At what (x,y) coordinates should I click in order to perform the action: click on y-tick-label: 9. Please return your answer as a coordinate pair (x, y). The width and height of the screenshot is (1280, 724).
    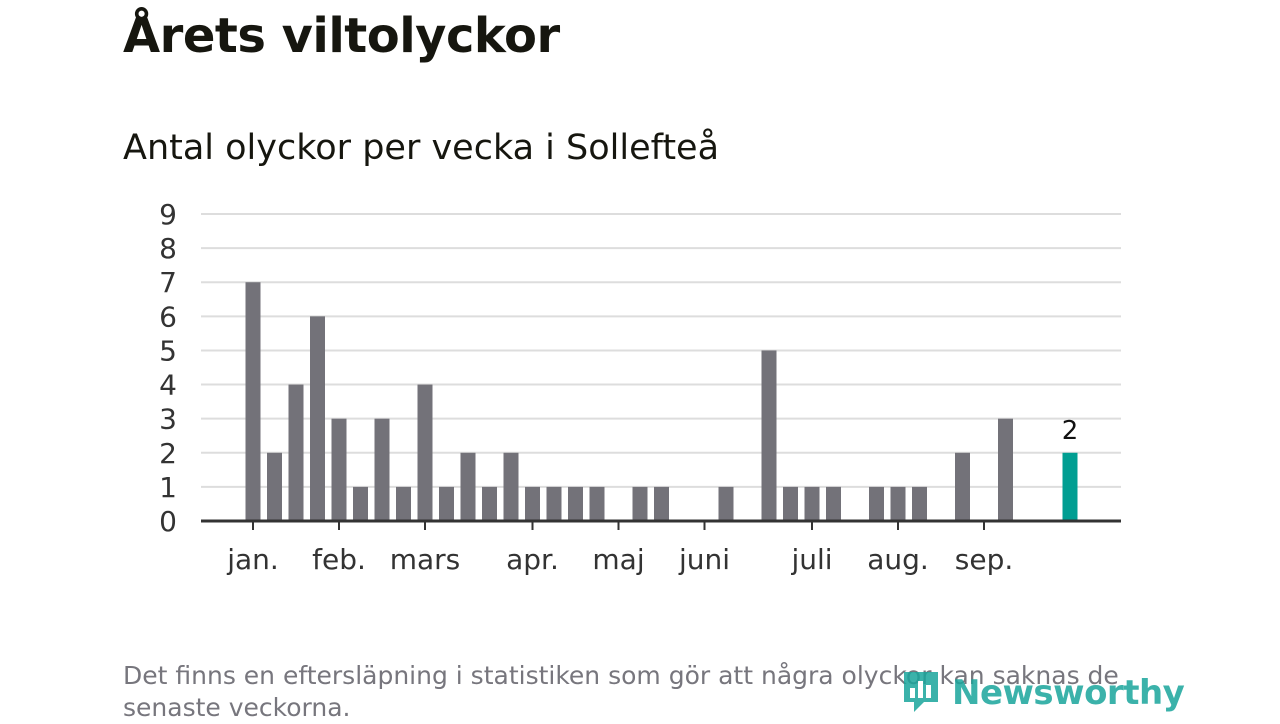
    Looking at the image, I should click on (168, 214).